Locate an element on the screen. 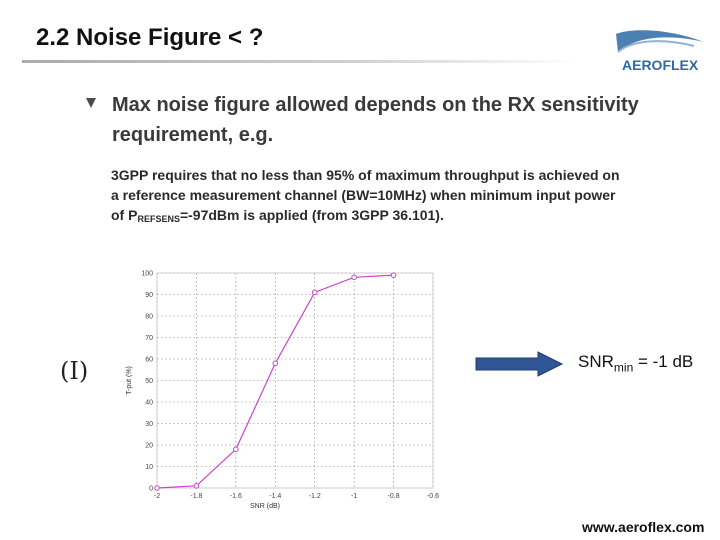 The width and height of the screenshot is (720, 540). snr-subscript: min is located at coordinates (623, 367).